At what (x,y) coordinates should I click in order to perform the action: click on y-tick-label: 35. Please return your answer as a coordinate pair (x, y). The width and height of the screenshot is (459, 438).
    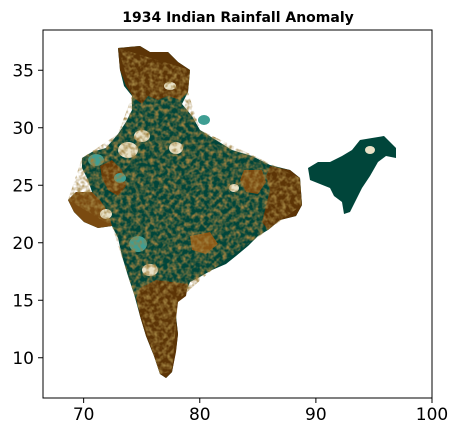
    Looking at the image, I should click on (23, 71).